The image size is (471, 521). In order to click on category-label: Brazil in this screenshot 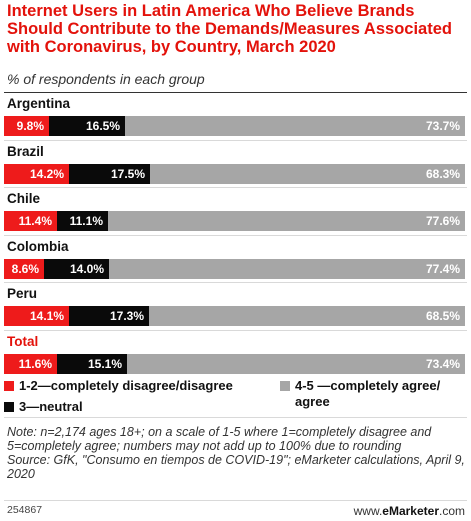, I will do `click(25, 151)`.